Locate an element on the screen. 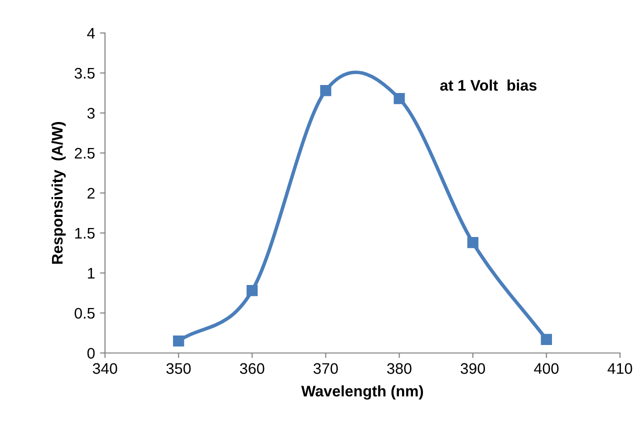 The width and height of the screenshot is (641, 444). x-tick-label: 390 is located at coordinates (473, 368).